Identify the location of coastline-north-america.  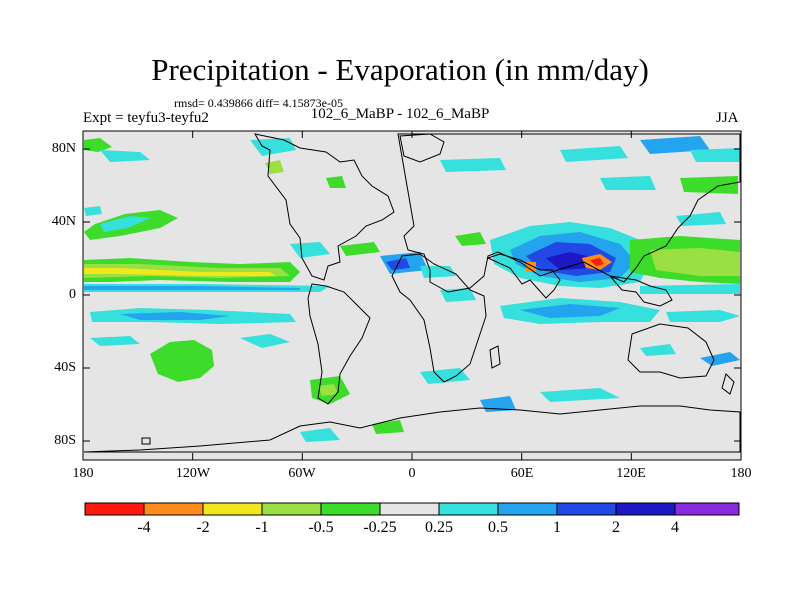
(324, 207).